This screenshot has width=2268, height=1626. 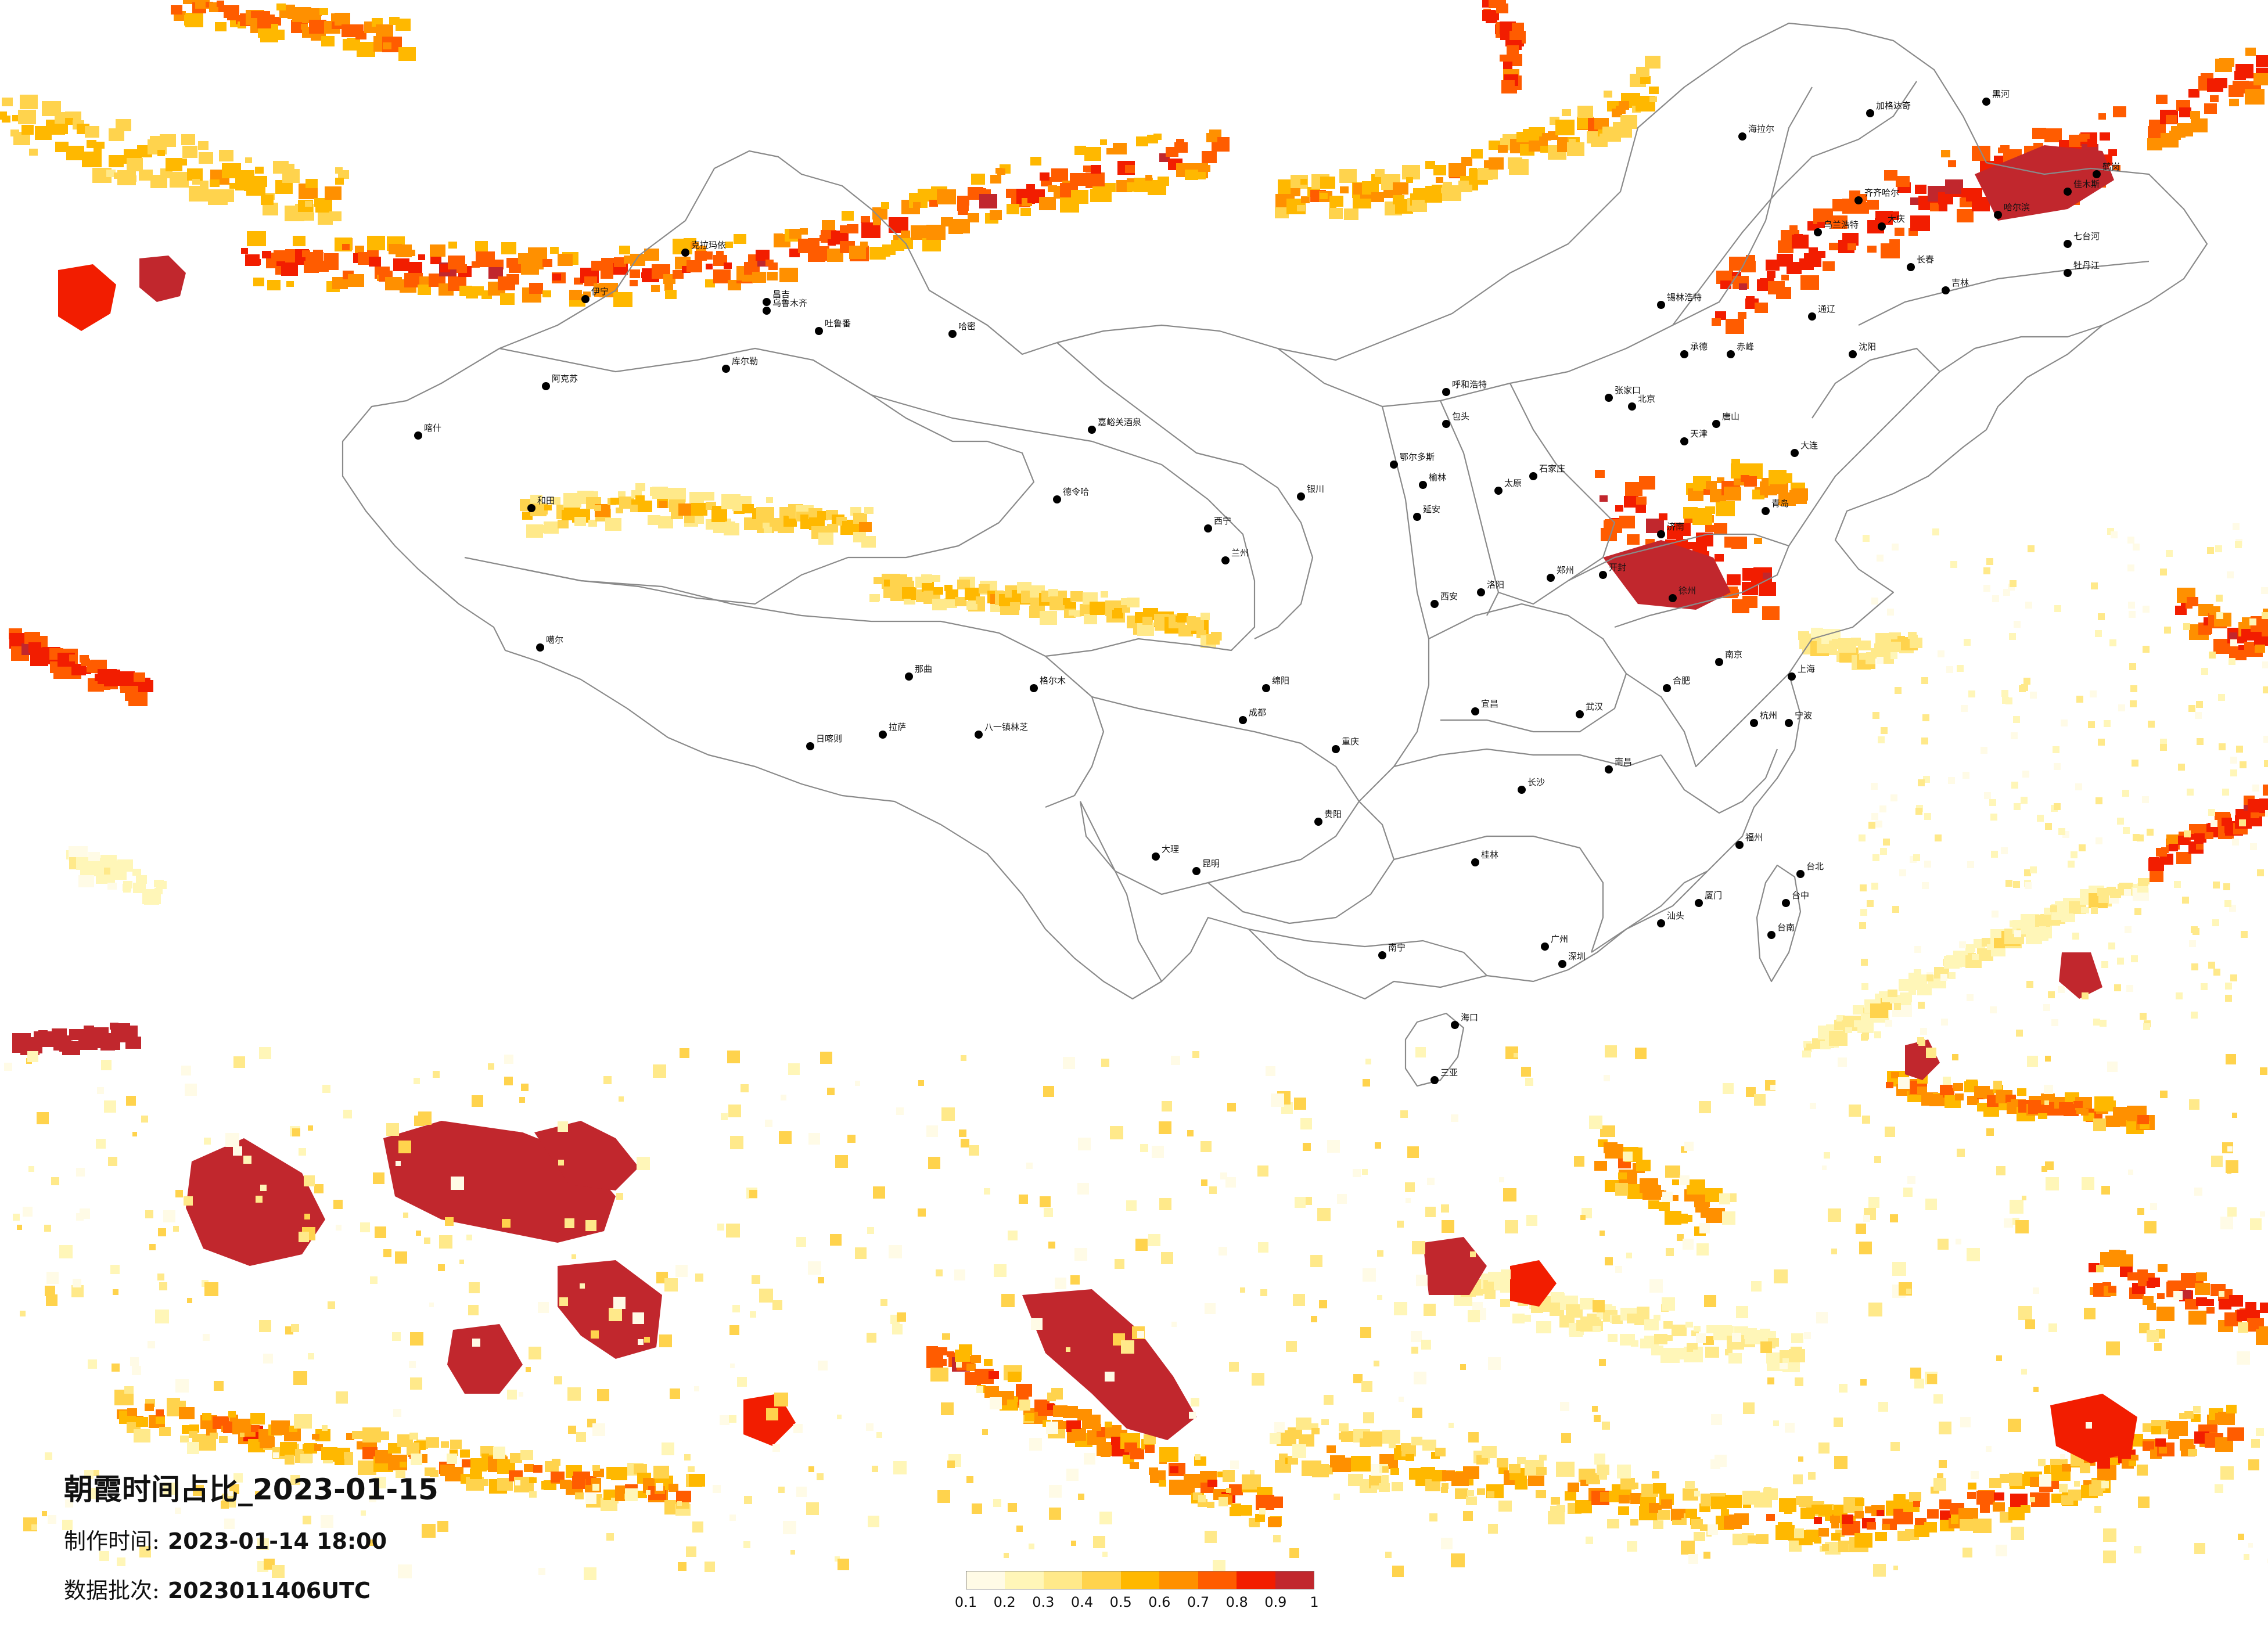 I want to click on legend-tick-label: 0.2, so click(x=1004, y=1602).